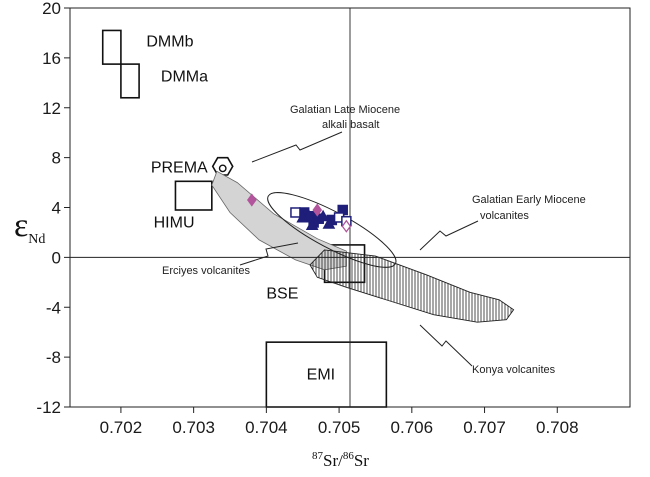  I want to click on y-axis-title: εNd, so click(29, 227).